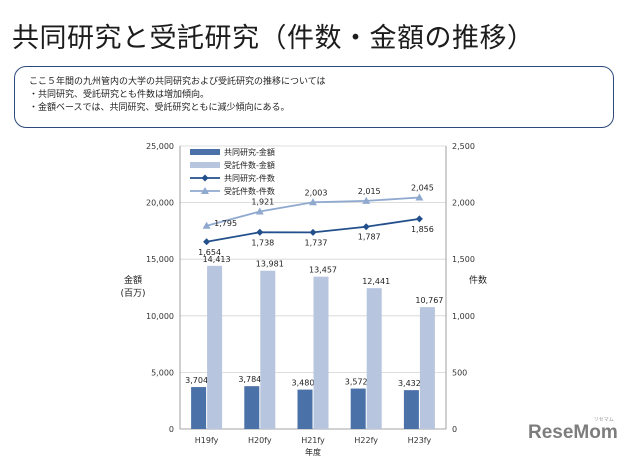 The image size is (640, 462). I want to click on data-label-joint-amount: 3,572, so click(356, 382).